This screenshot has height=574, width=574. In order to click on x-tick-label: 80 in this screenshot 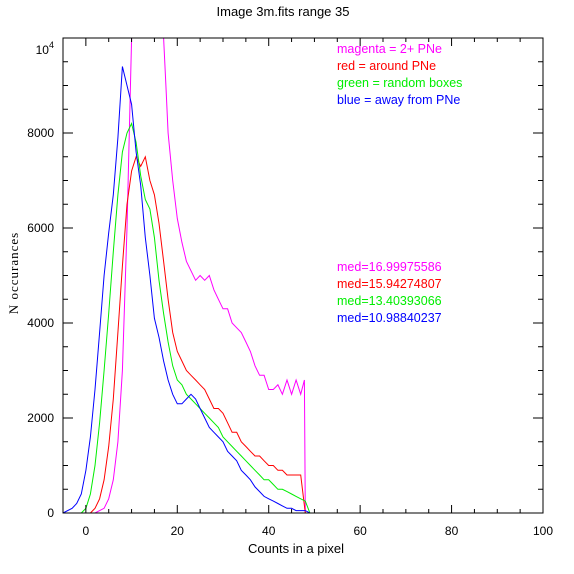, I will do `click(452, 531)`.